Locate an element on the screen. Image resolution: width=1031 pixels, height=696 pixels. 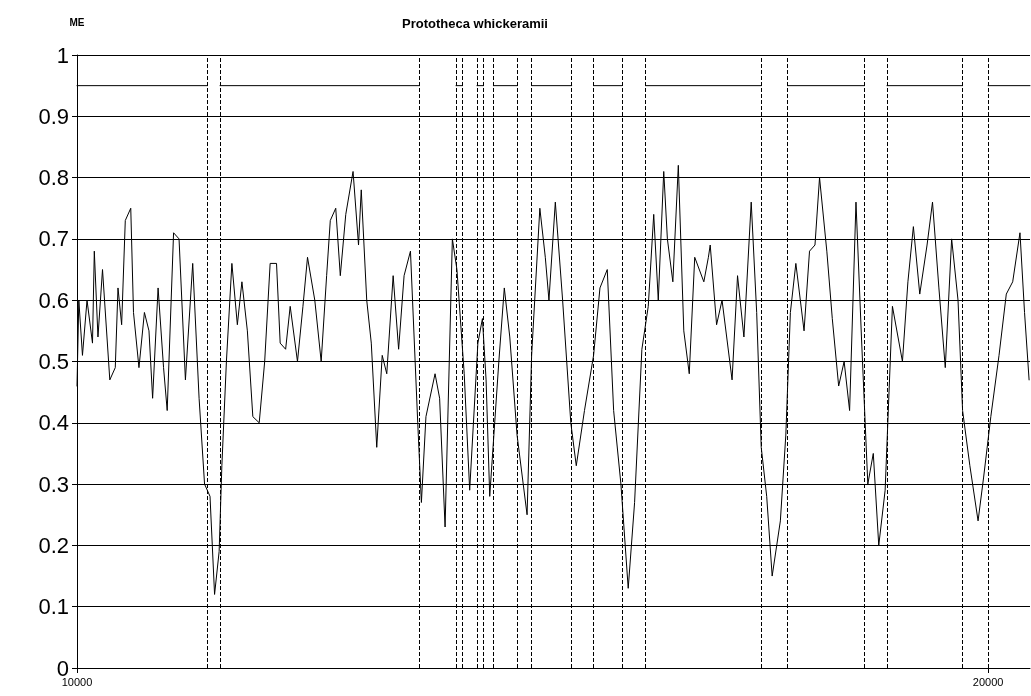
y-tick-label: 1 is located at coordinates (62, 55).